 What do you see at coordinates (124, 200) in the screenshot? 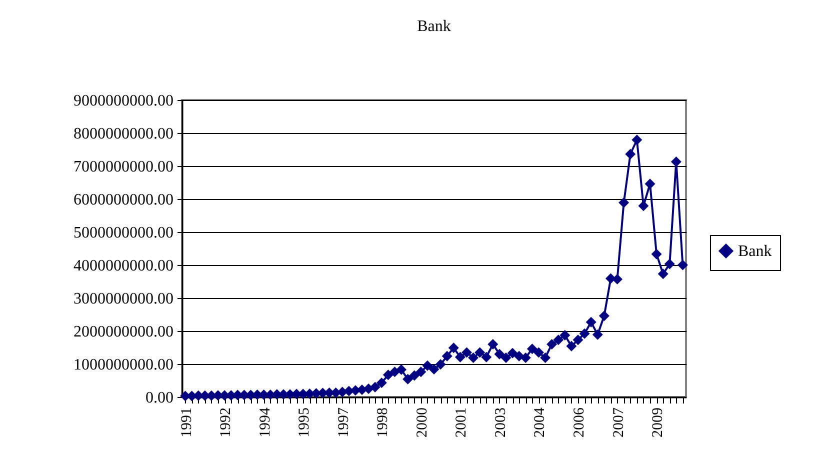
I see `y-tick-label: 6000000000.00` at bounding box center [124, 200].